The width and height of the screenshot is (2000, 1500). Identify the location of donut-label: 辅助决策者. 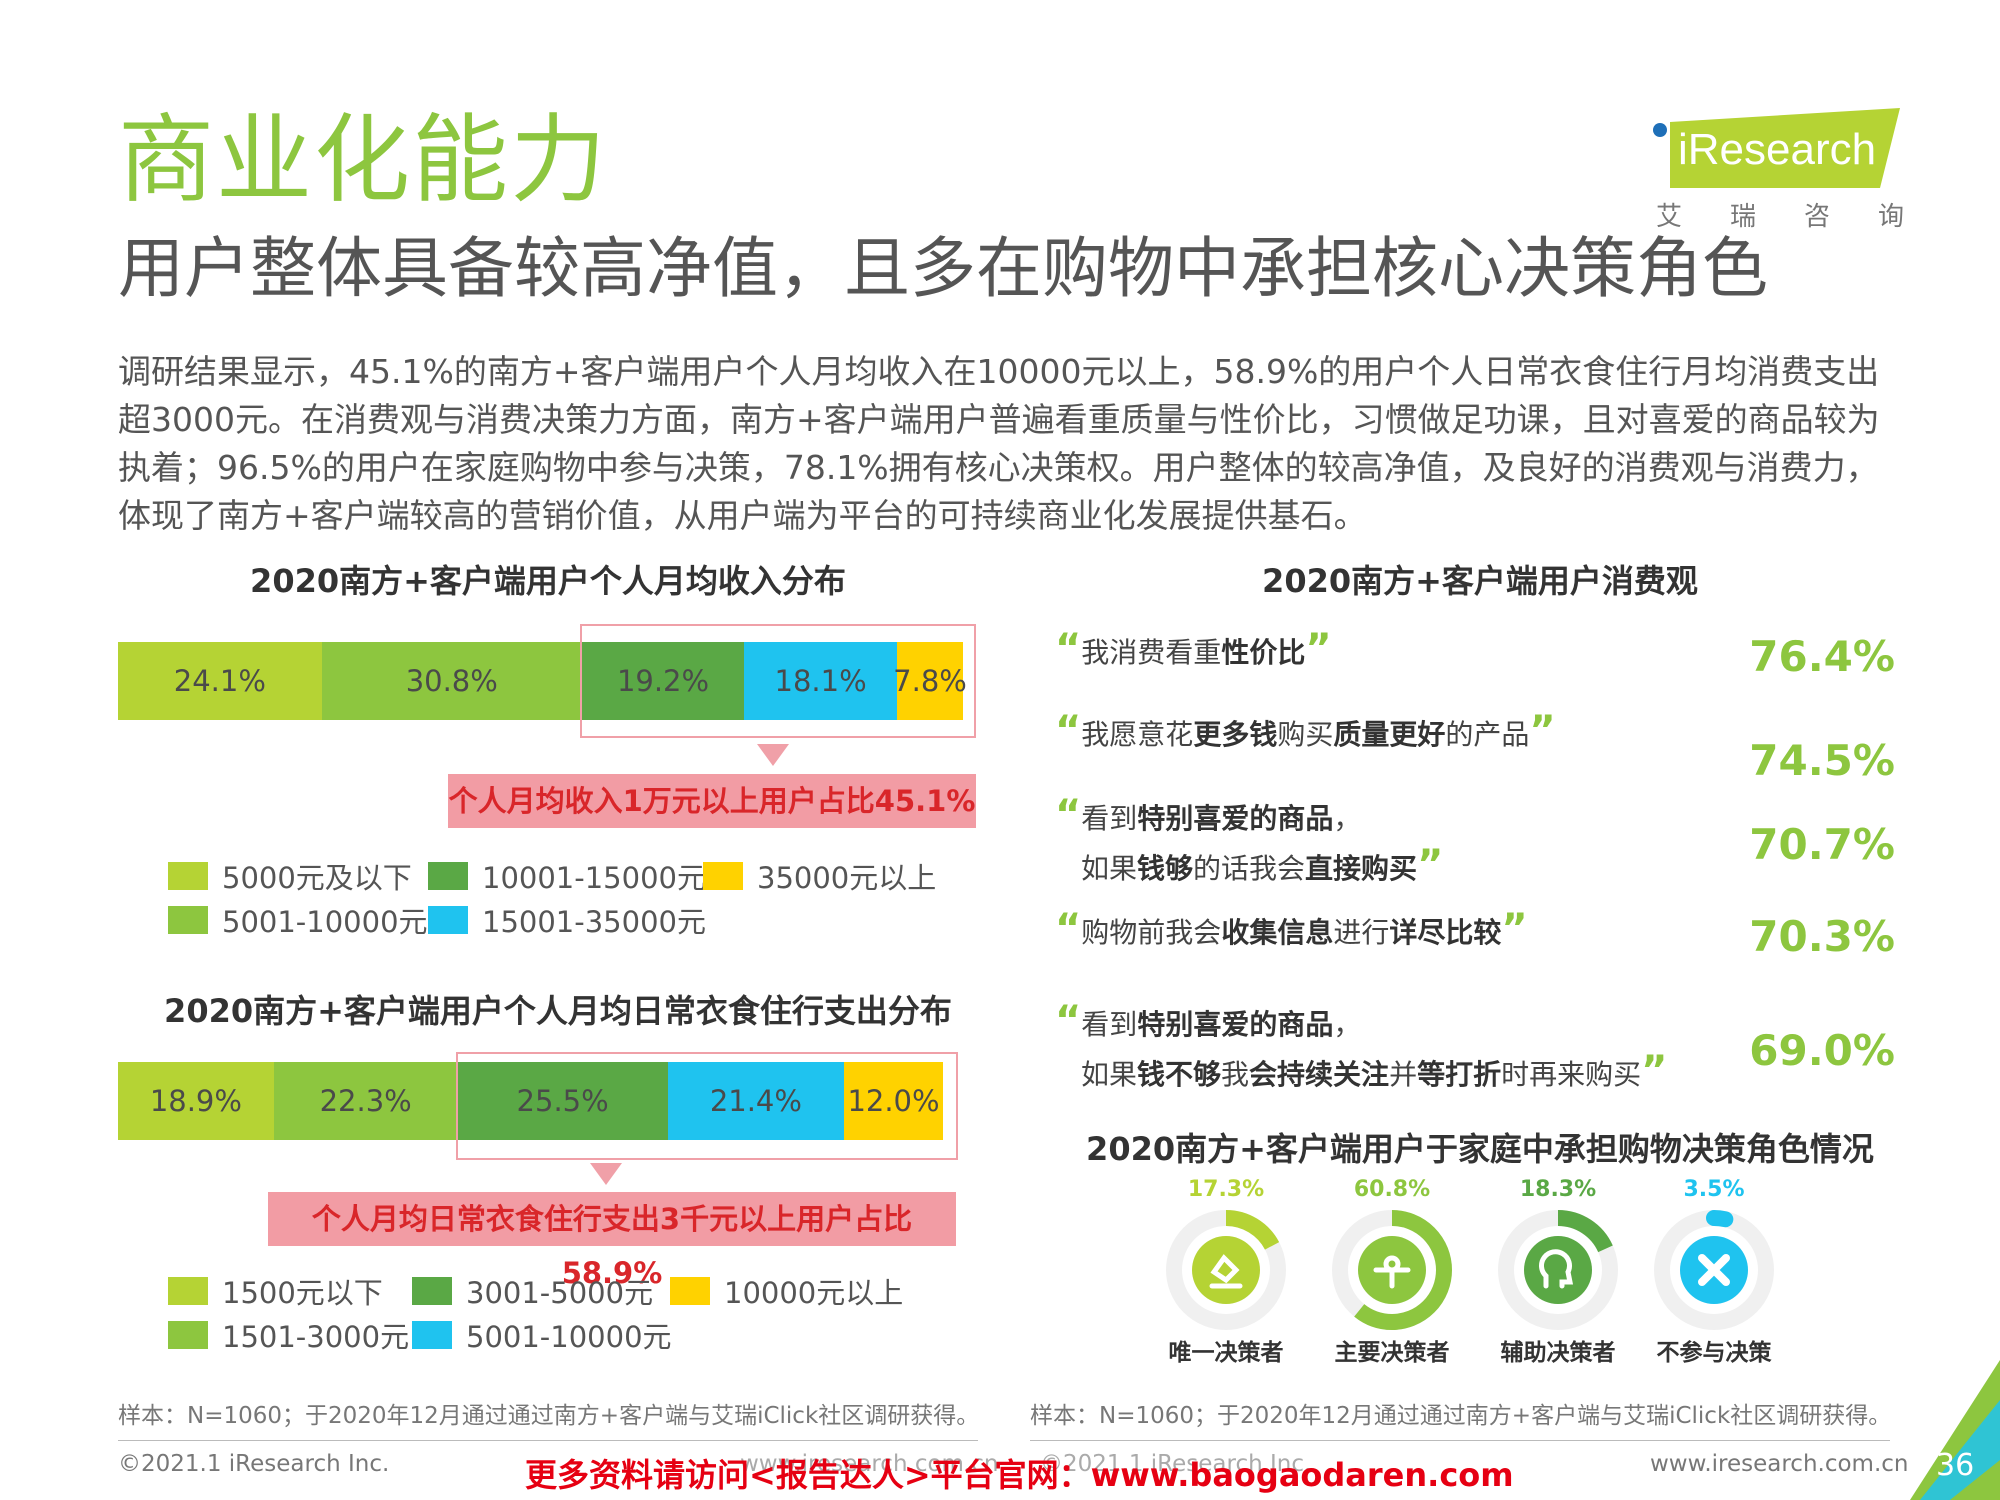
(1558, 1352).